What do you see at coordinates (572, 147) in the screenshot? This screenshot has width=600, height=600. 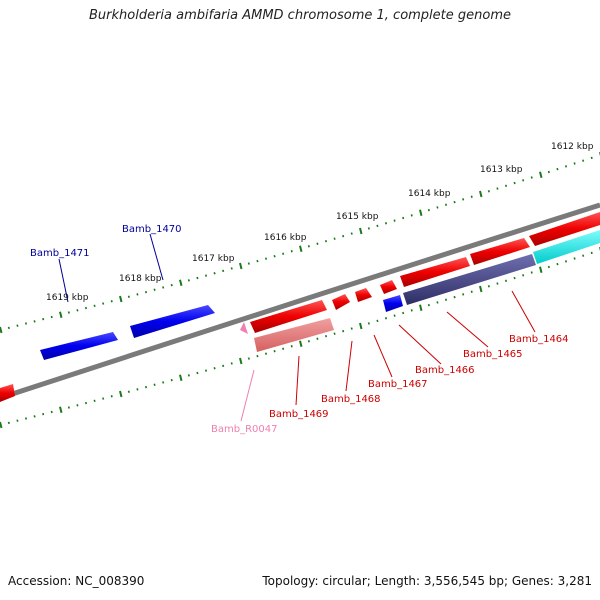 I see `scale-label: 1612 kbp` at bounding box center [572, 147].